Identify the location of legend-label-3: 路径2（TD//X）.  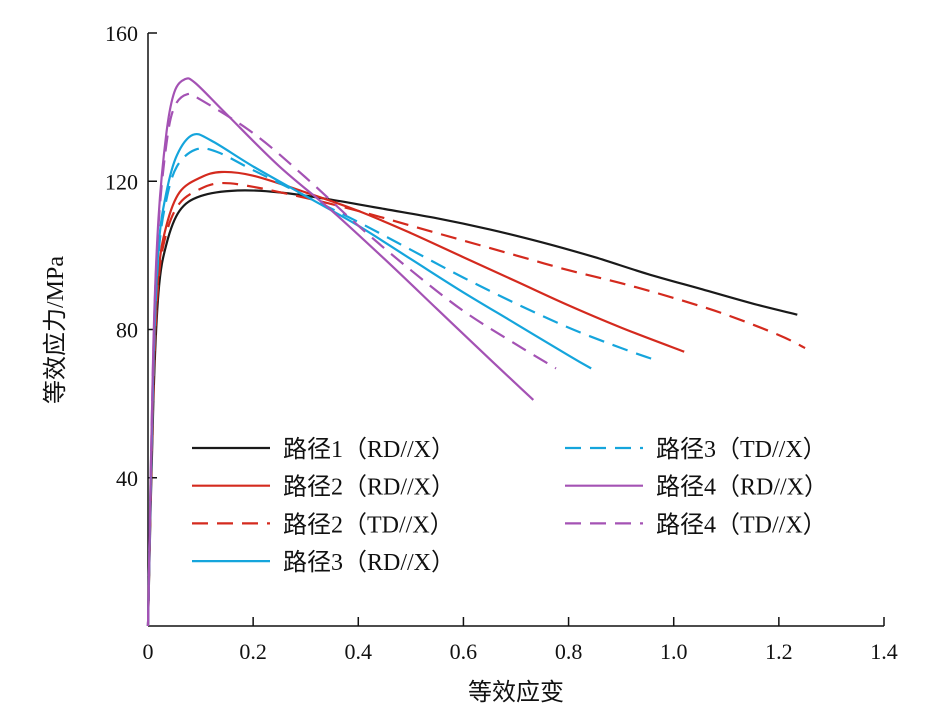
(368, 524).